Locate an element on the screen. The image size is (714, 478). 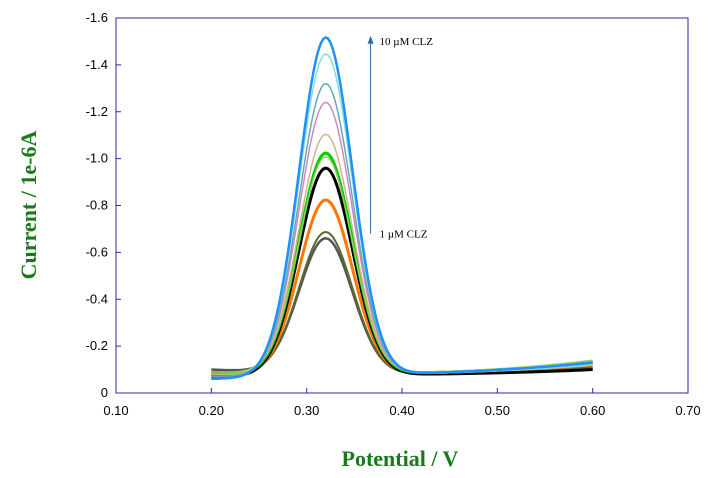
x-axis-title: Potential / V is located at coordinates (400, 458).